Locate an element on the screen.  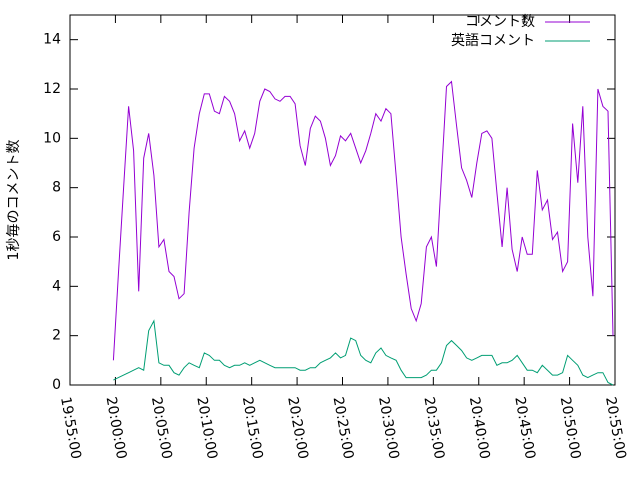
x-tick-label: 20:15:00 is located at coordinates (252, 428).